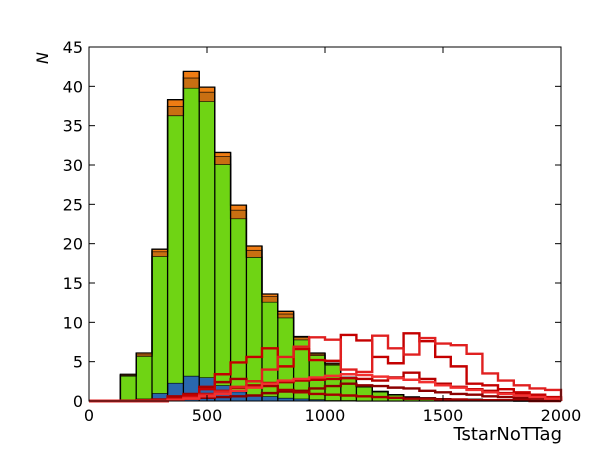 The width and height of the screenshot is (590, 476). I want to click on x-tick-label: 1500, so click(443, 415).